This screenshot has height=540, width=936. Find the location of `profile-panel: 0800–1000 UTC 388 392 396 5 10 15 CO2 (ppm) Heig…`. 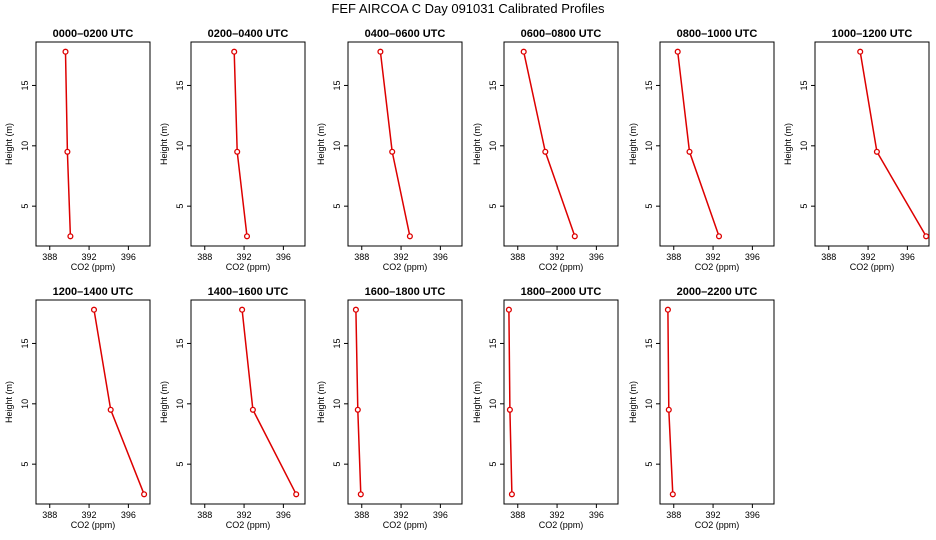

profile-panel: 0800–1000 UTC 388 392 396 5 10 15 CO2 (ppm) Heig… is located at coordinates (701, 150).